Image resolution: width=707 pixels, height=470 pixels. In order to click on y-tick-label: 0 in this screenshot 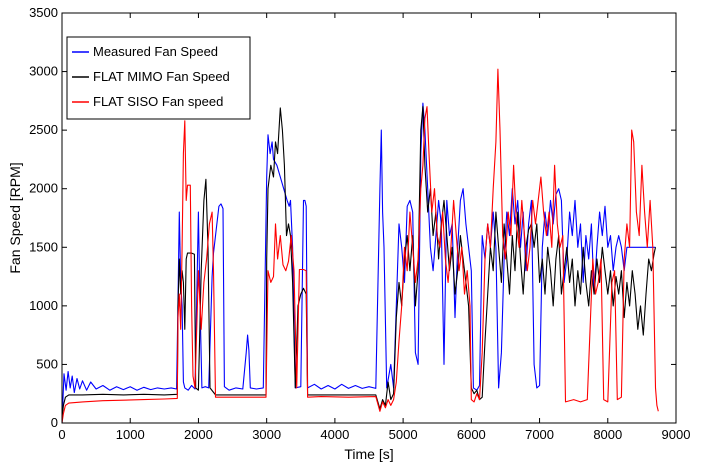, I will do `click(54, 422)`.